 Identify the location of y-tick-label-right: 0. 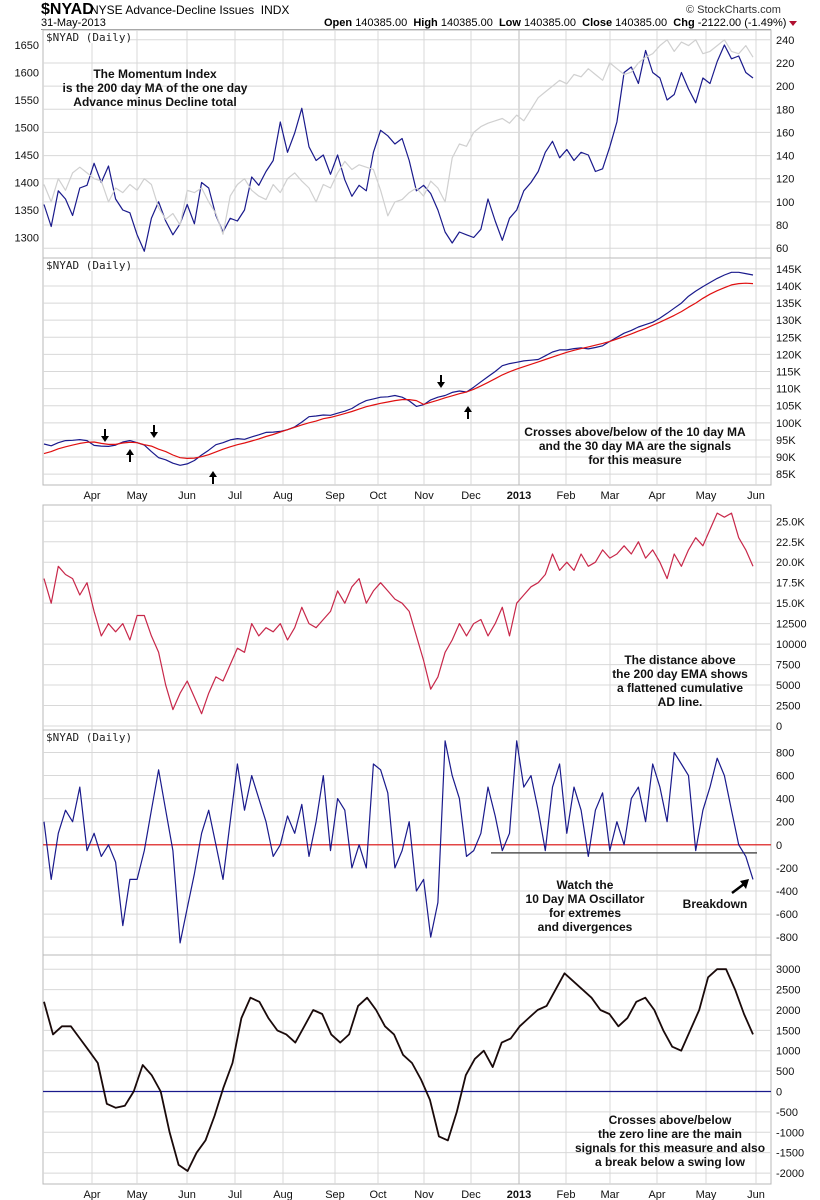
(779, 727).